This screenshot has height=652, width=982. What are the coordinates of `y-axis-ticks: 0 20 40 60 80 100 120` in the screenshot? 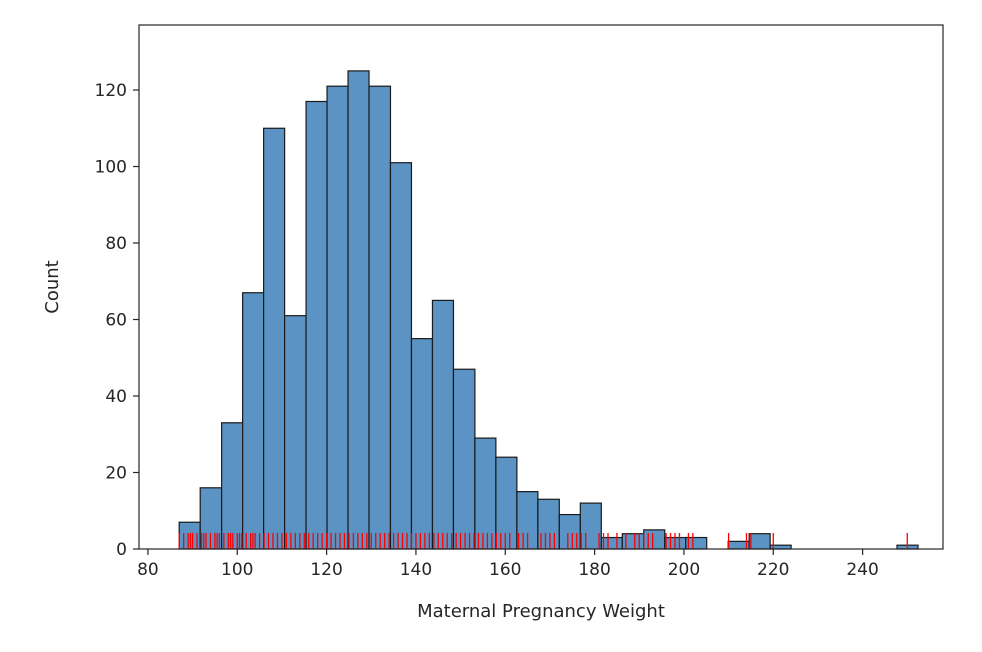 It's located at (117, 320).